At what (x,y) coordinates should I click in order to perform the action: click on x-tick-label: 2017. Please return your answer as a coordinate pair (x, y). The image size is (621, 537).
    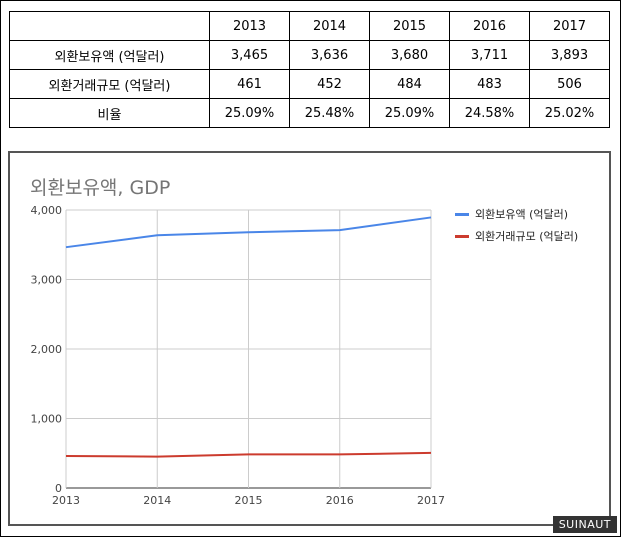
    Looking at the image, I should click on (431, 500).